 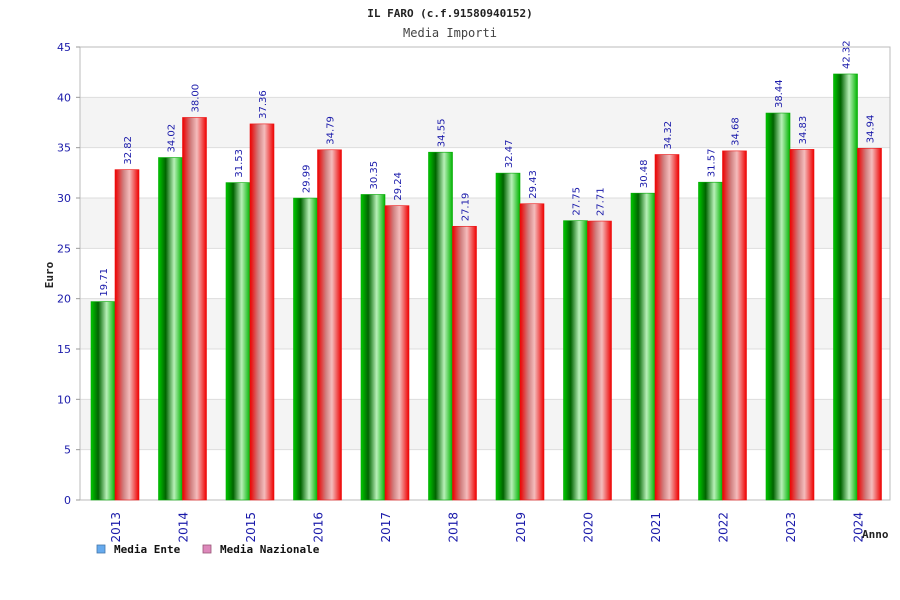 I want to click on data-label-media-nazionale-2013: 32.82, so click(x=128, y=150).